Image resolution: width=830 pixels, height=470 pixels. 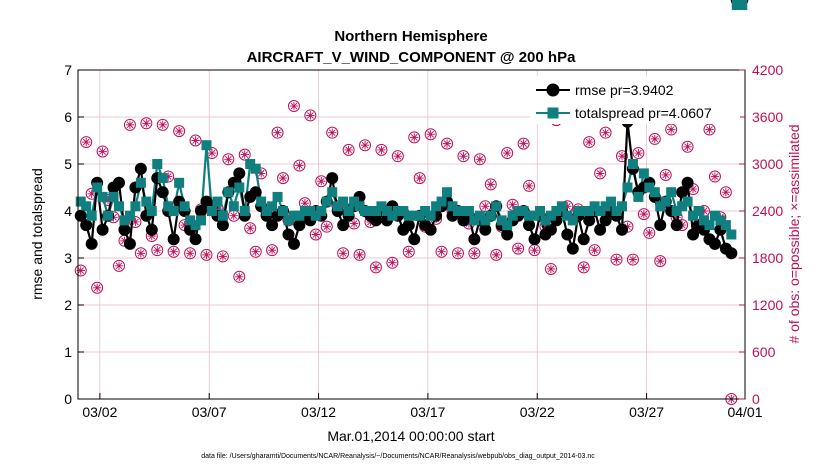 What do you see at coordinates (761, 234) in the screenshot?
I see `right-axis: 0 600 1200 1800 2400 3000 3600 4200` at bounding box center [761, 234].